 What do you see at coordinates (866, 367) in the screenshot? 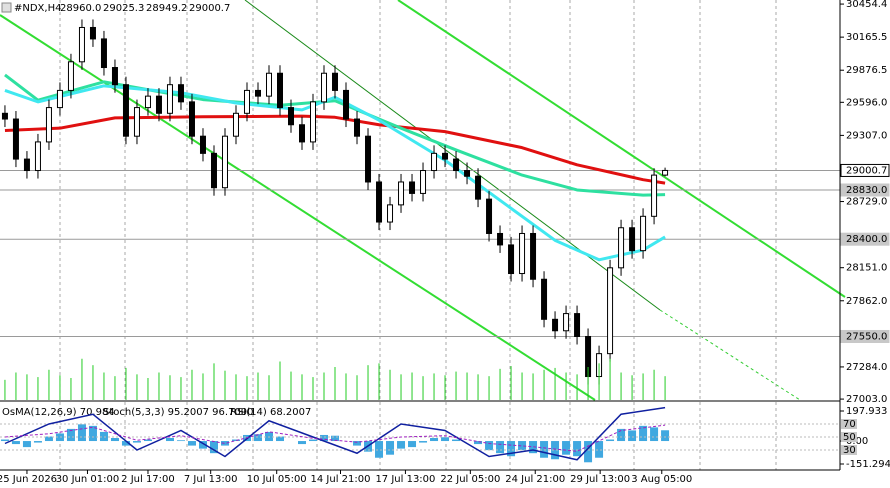
I see `y-tick-label: 27284.0` at bounding box center [866, 367].